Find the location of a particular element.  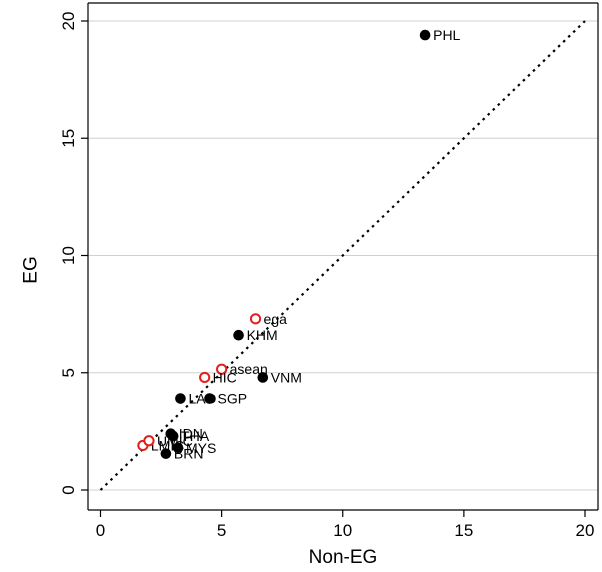

point-brn is located at coordinates (166, 453).